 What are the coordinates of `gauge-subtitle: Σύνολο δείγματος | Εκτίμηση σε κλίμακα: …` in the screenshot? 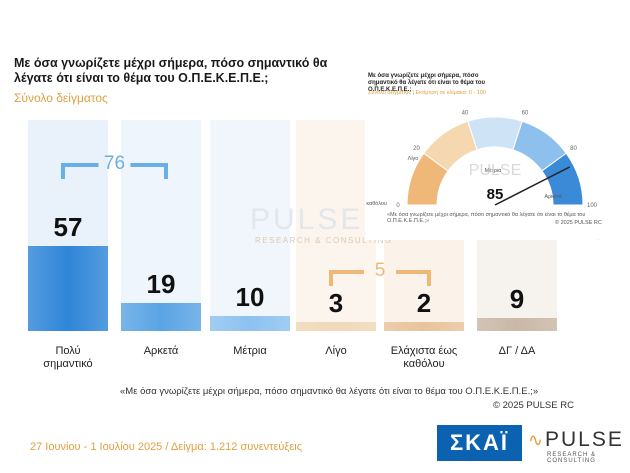 It's located at (427, 93).